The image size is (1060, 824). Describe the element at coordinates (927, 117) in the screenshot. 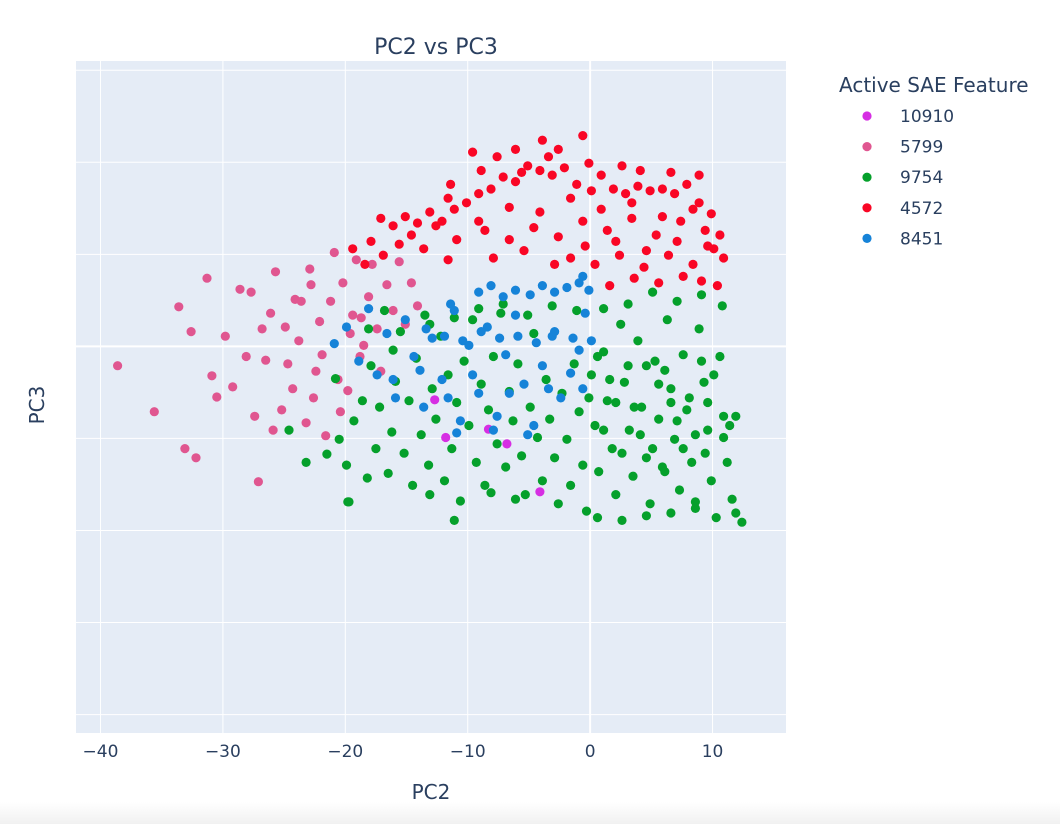

I see `legend-label-10910: 10910` at that location.